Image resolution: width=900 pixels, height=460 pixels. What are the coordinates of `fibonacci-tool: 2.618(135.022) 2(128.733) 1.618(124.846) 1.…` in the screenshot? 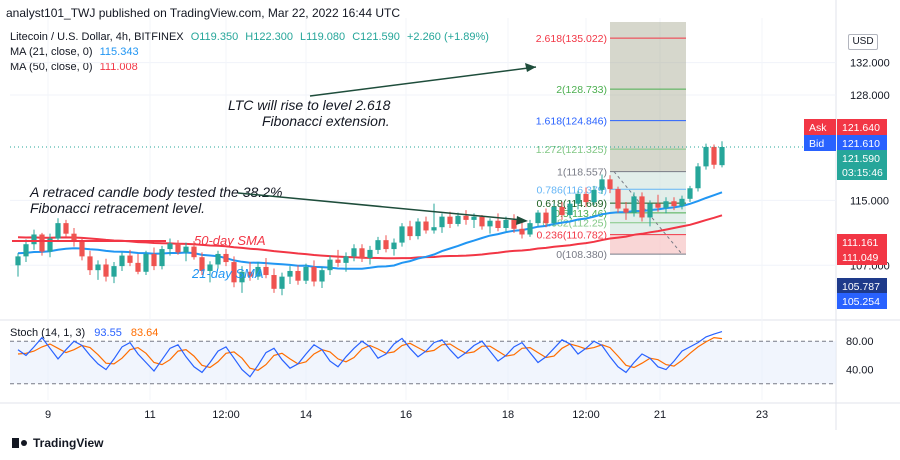 It's located at (611, 141).